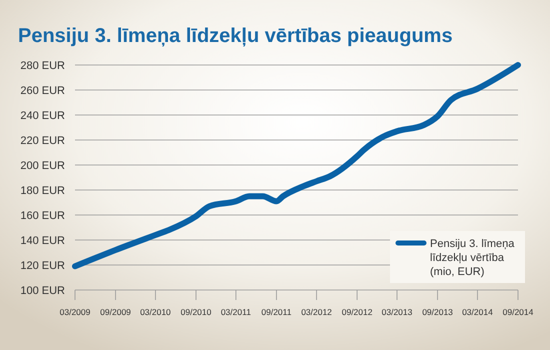 The height and width of the screenshot is (350, 550). Describe the element at coordinates (43, 291) in the screenshot. I see `y-tick-label: 100 EUR` at that location.